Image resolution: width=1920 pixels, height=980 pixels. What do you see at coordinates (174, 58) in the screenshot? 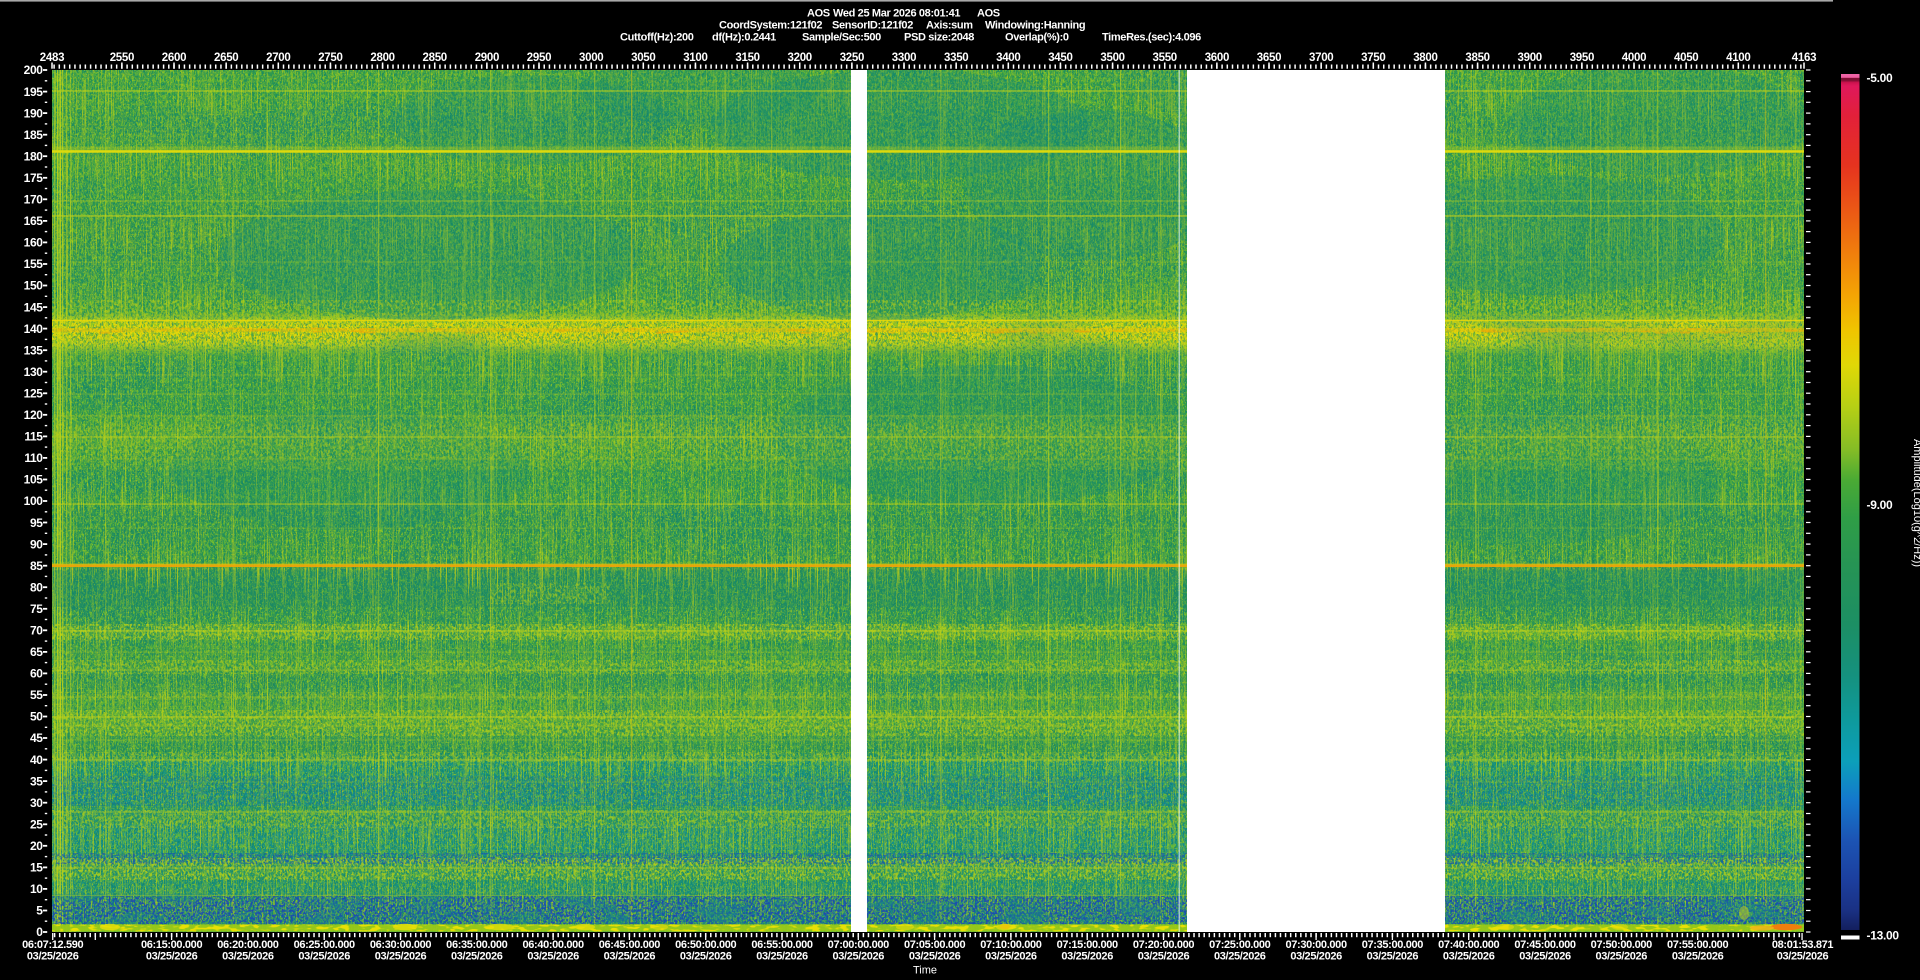
I see `svg-text: 2600` at bounding box center [174, 58].